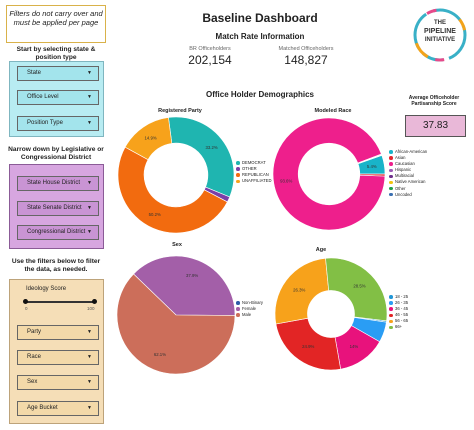  Describe the element at coordinates (249, 309) in the screenshot. I see `legend-item-female: Female` at that location.